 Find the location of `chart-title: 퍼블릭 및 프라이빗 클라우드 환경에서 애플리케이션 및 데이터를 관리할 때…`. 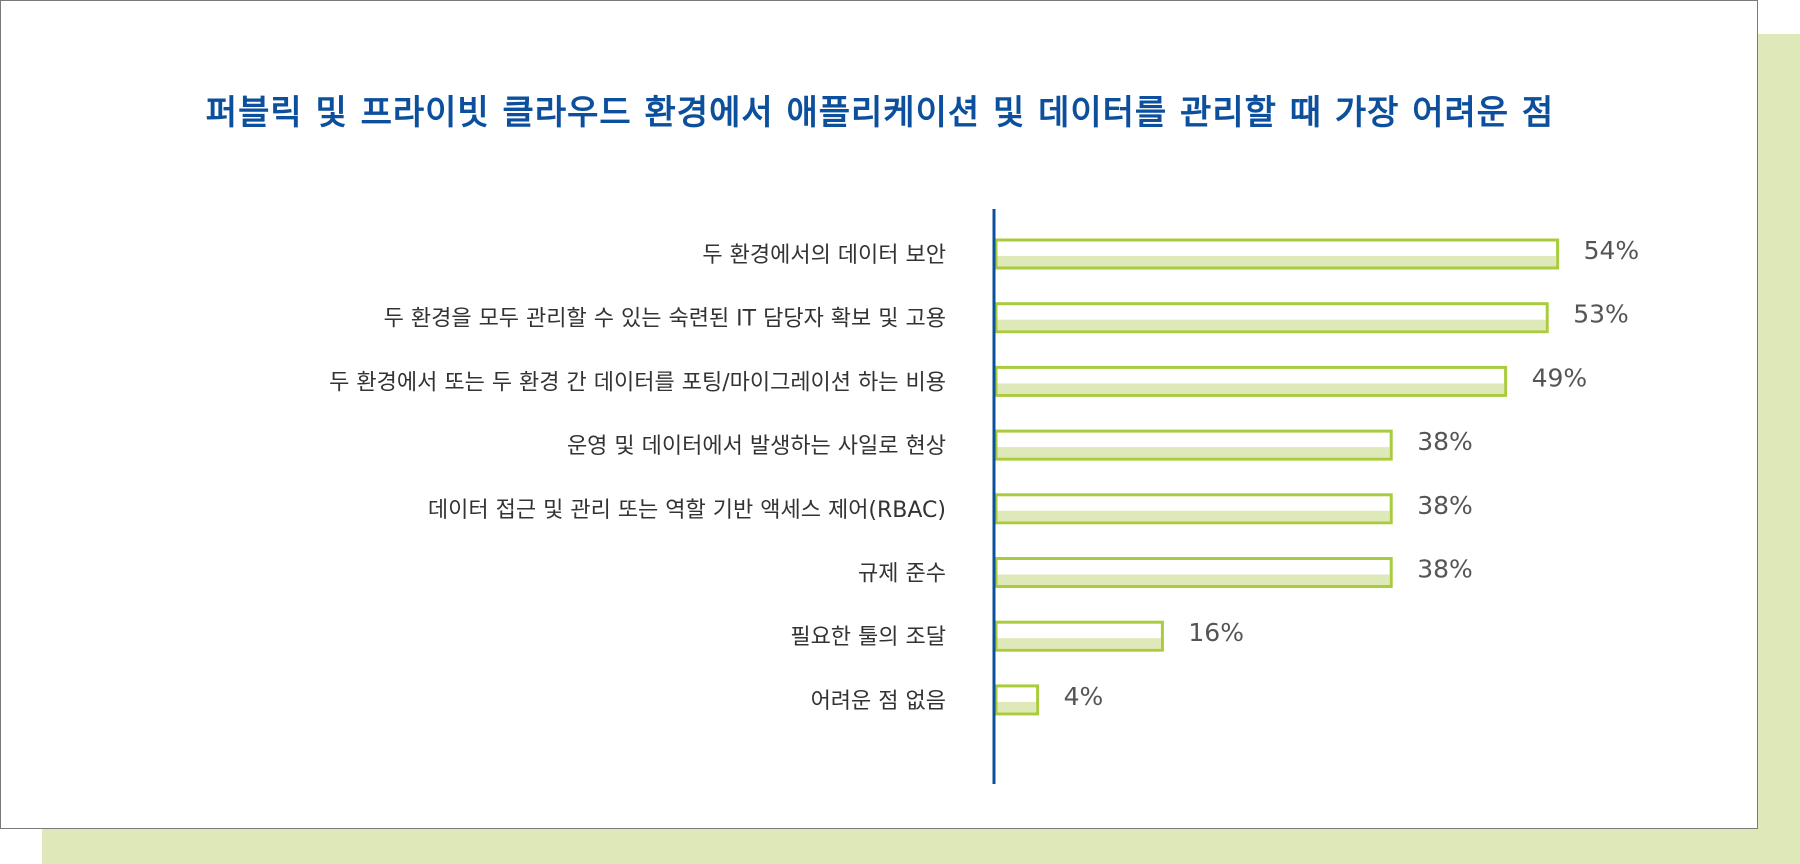

chart-title: 퍼블릭 및 프라이빗 클라우드 환경에서 애플리케이션 및 데이터를 관리할 때… is located at coordinates (880, 113).